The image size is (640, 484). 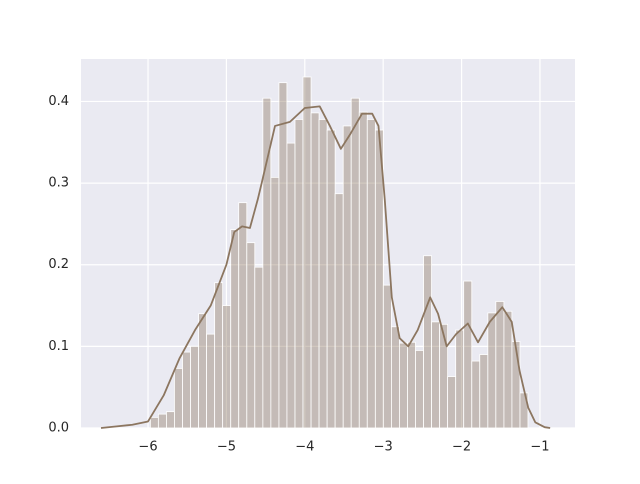 What do you see at coordinates (58, 346) in the screenshot?
I see `y-tick-label: 0.1` at bounding box center [58, 346].